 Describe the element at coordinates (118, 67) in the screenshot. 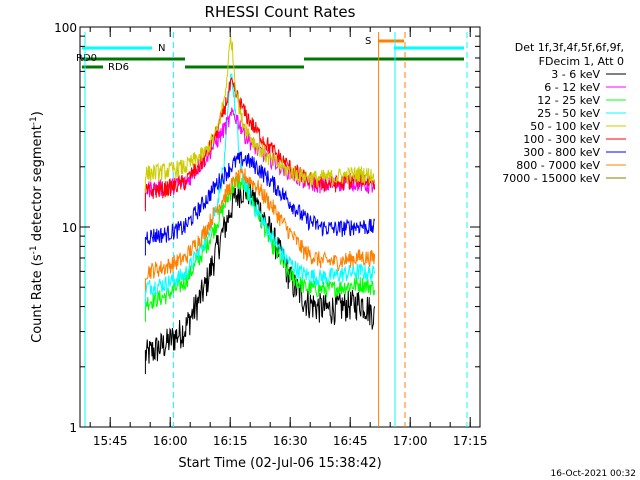

I see `attenuator-label-rd6: RD6` at that location.